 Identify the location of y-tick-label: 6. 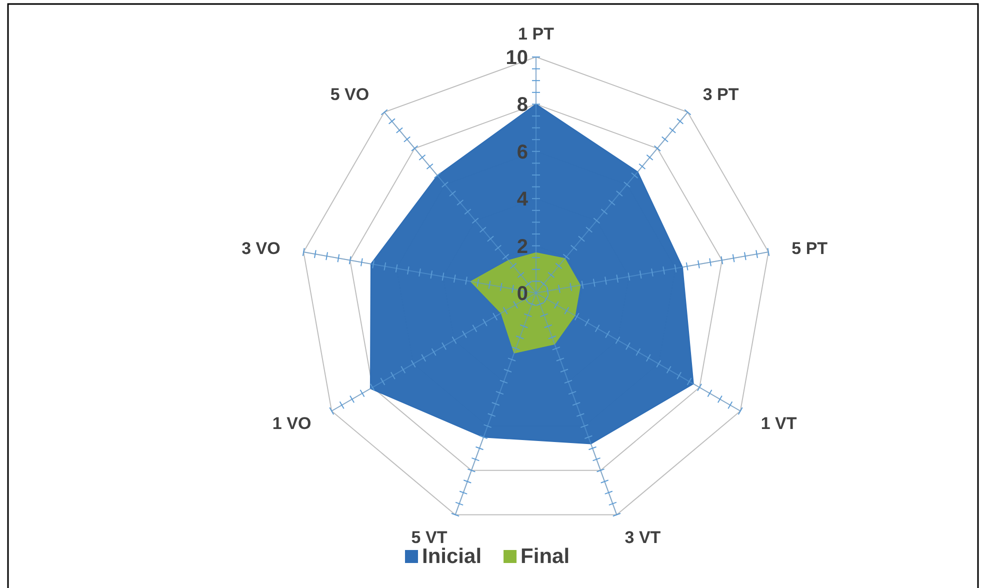
(522, 152).